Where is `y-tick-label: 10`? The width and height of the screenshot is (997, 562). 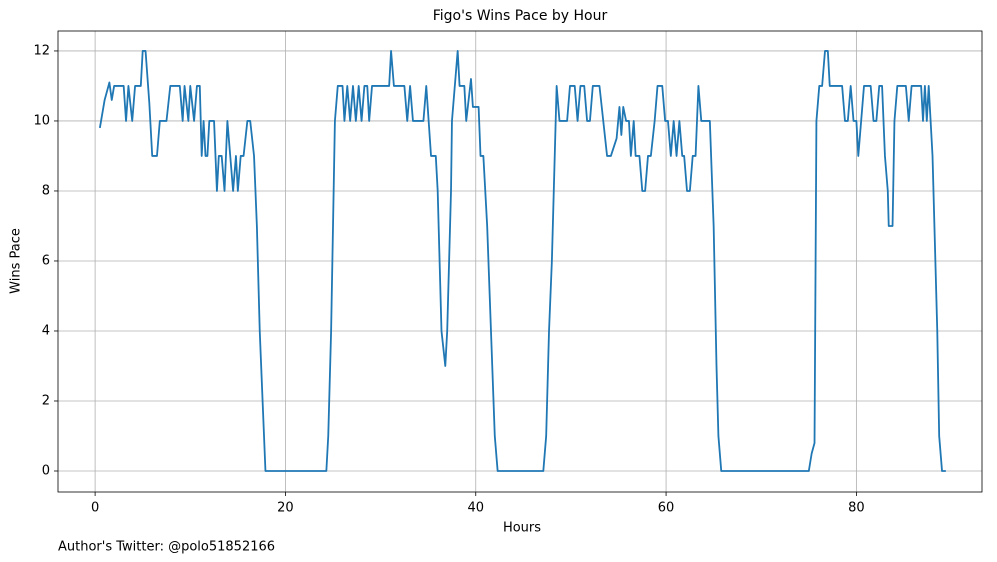
y-tick-label: 10 is located at coordinates (41, 120).